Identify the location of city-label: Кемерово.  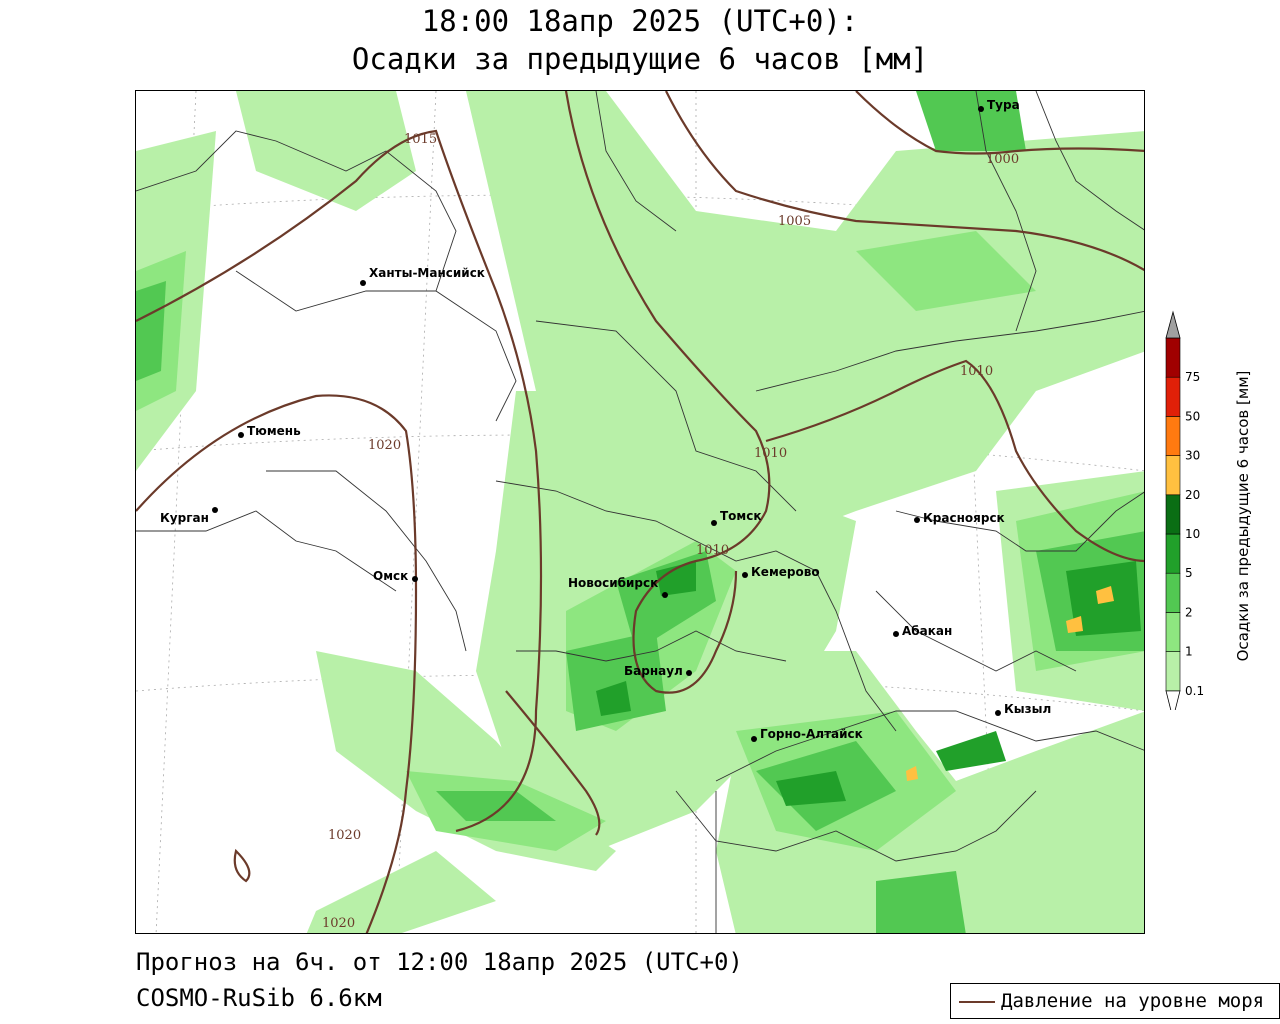
(785, 572).